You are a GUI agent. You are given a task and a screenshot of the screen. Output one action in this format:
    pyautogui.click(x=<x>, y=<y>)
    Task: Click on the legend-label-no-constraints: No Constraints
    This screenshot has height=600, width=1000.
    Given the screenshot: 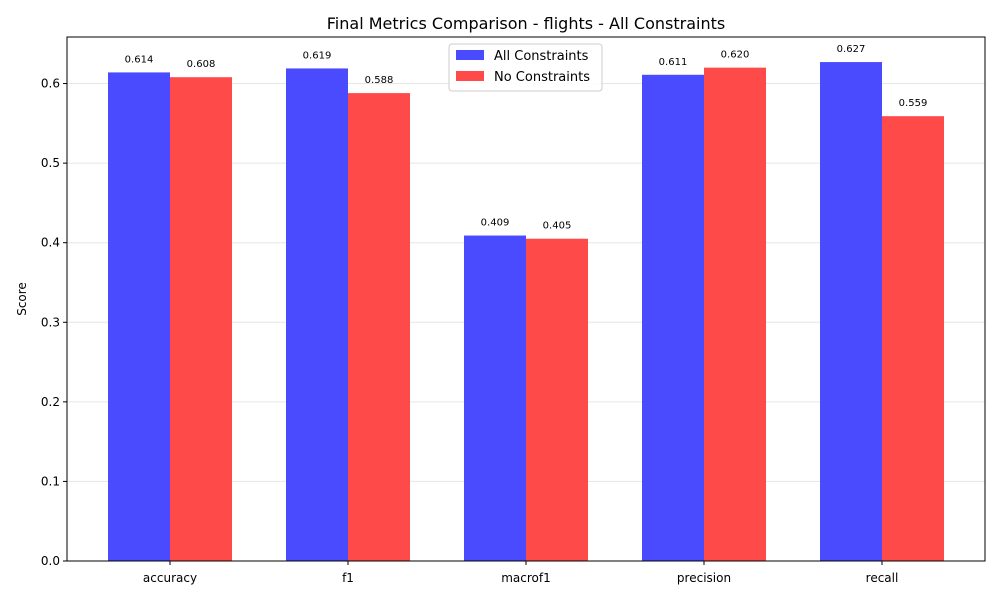 What is the action you would take?
    pyautogui.click(x=542, y=77)
    